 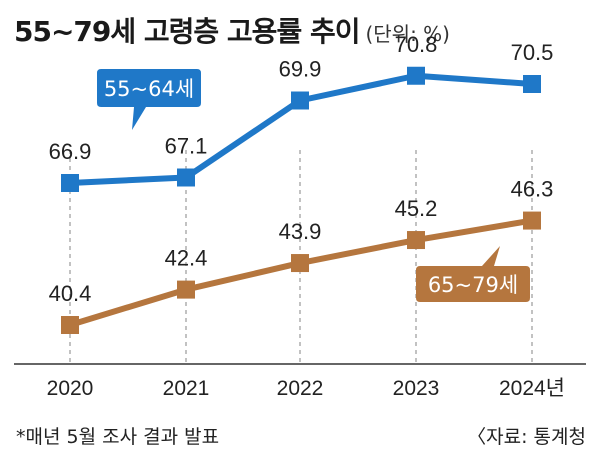 I want to click on data-label: 70.5, so click(x=532, y=52).